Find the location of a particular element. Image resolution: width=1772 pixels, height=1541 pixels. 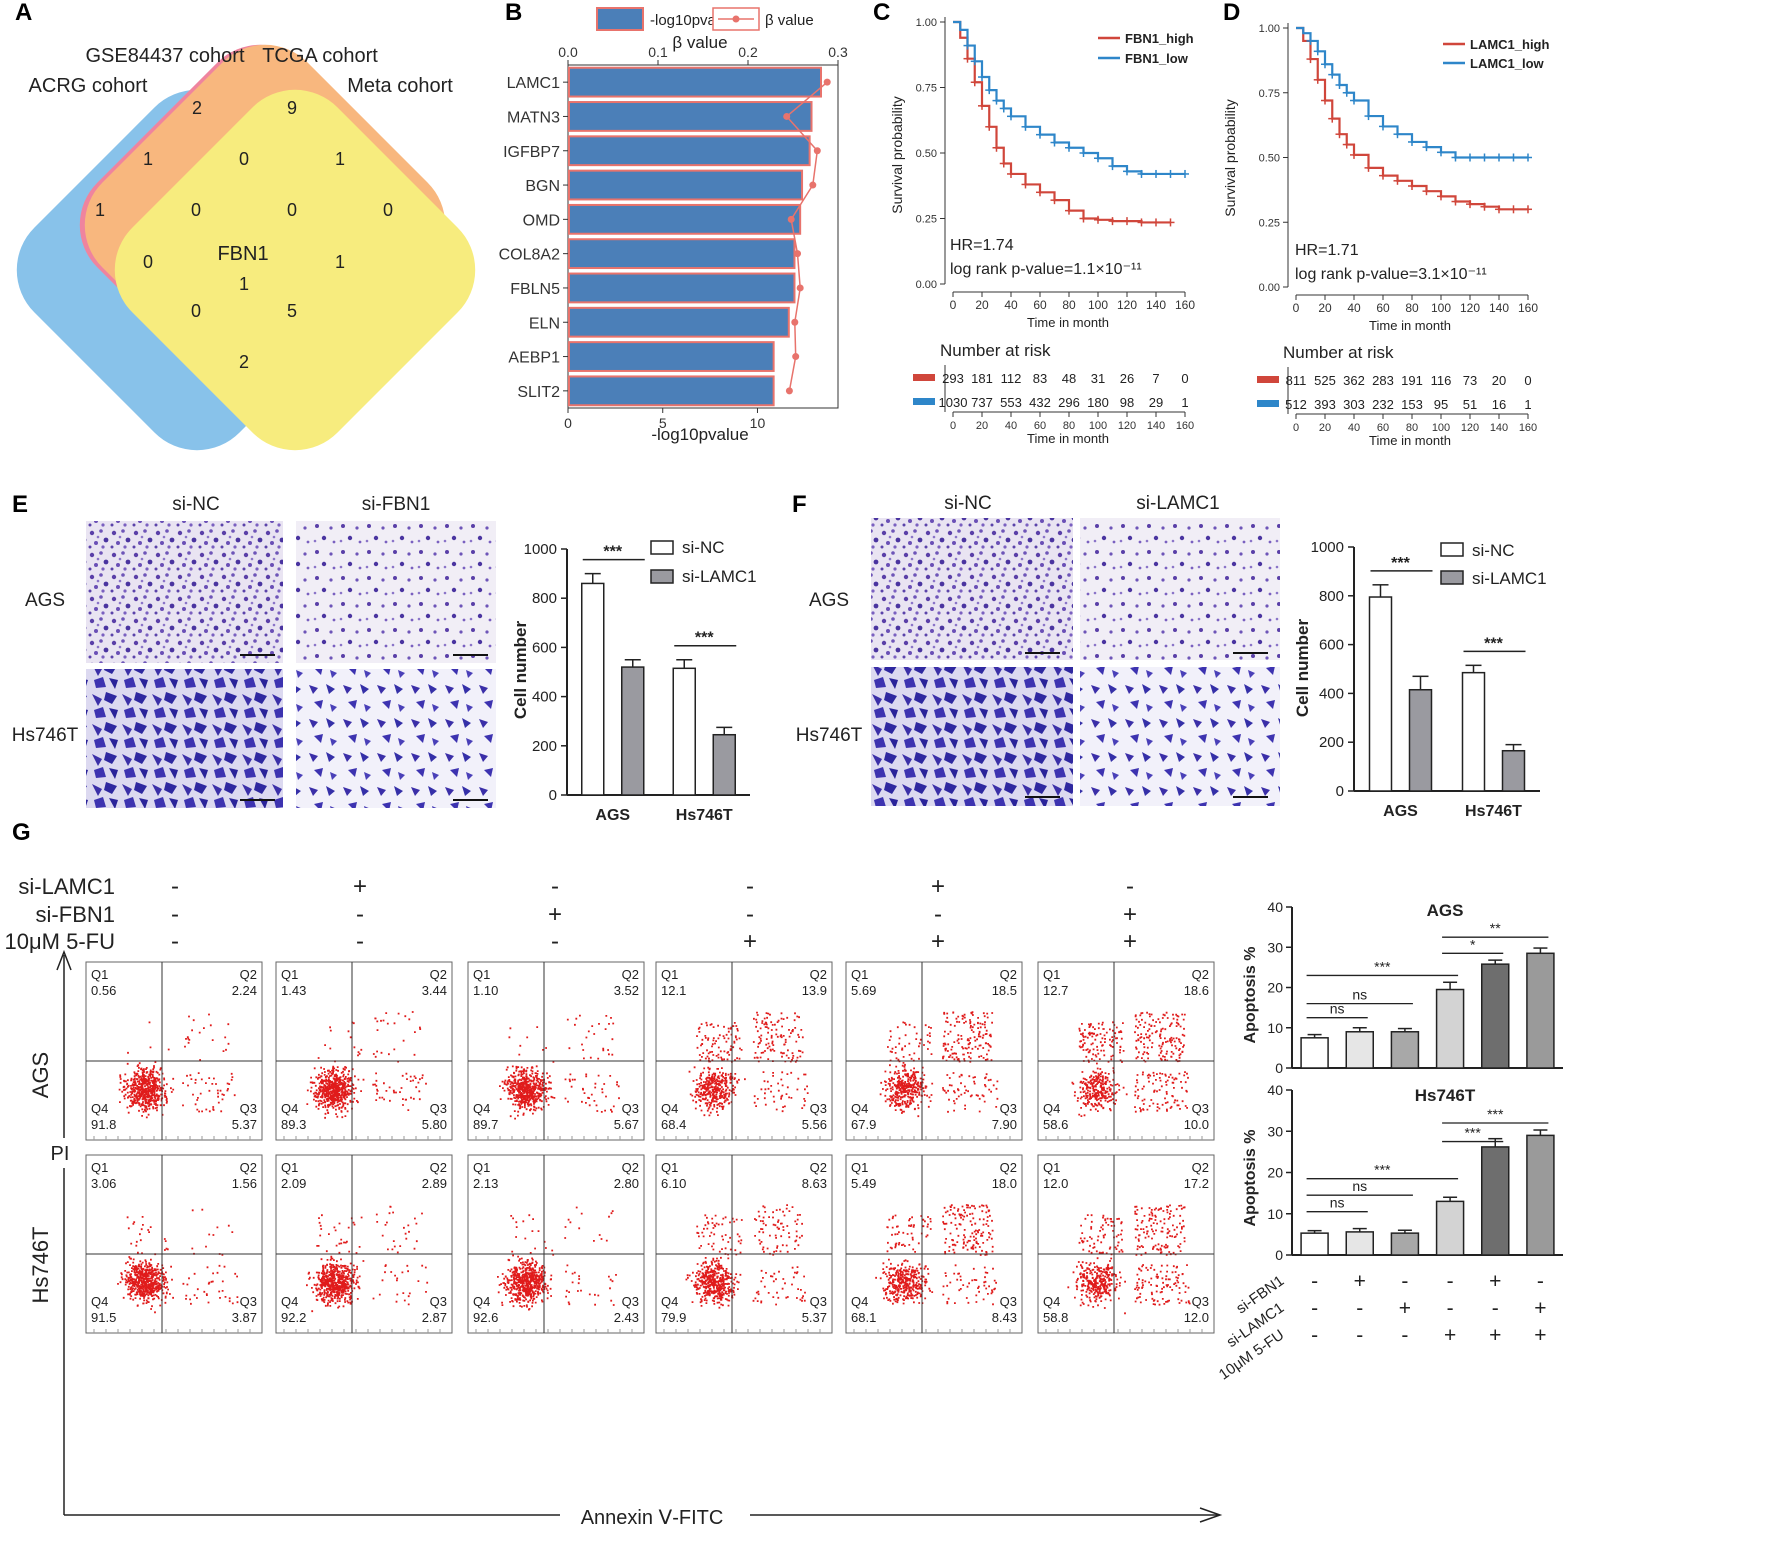

treatment-sign: - is located at coordinates (750, 914).